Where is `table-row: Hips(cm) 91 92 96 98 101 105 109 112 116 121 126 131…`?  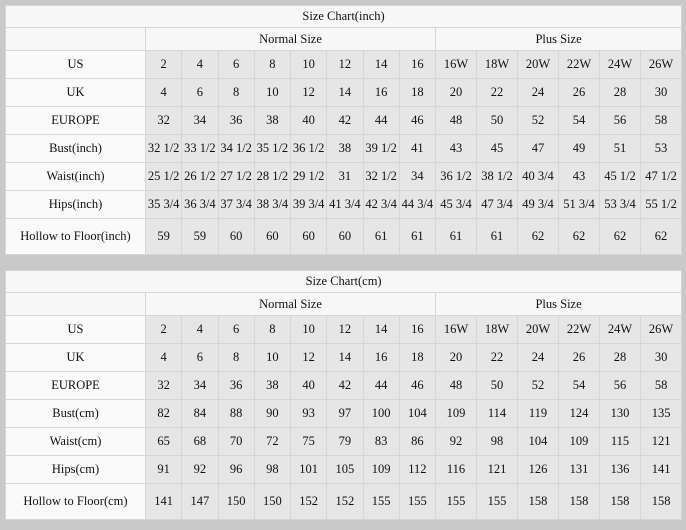 table-row: Hips(cm) 91 92 96 98 101 105 109 112 116 121 126 131… is located at coordinates (344, 469).